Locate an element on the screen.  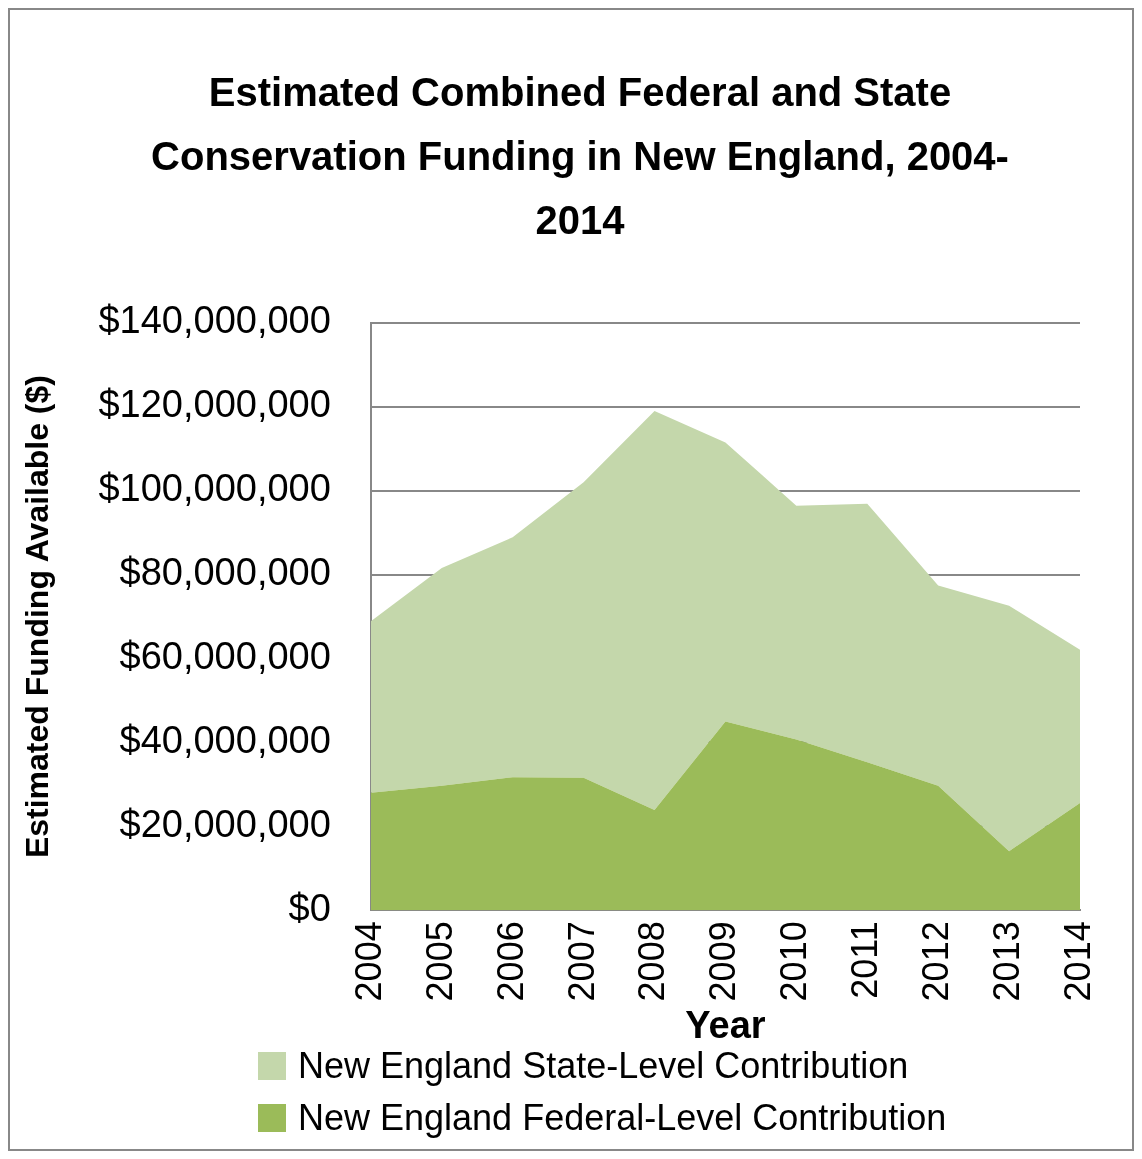
x-tick-label: 2014 is located at coordinates (1077, 961).